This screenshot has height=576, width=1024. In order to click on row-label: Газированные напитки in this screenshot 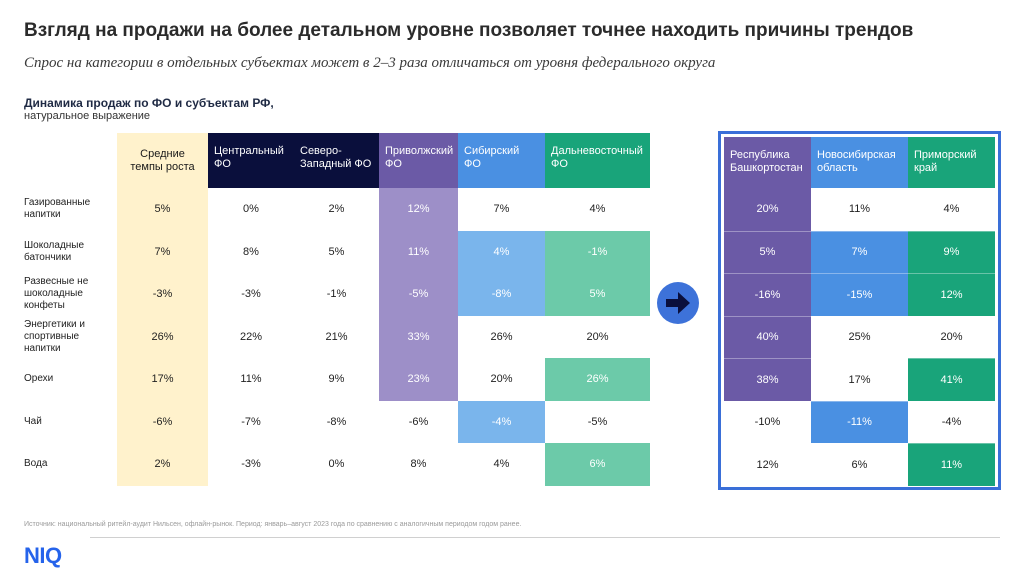, I will do `click(57, 209)`.